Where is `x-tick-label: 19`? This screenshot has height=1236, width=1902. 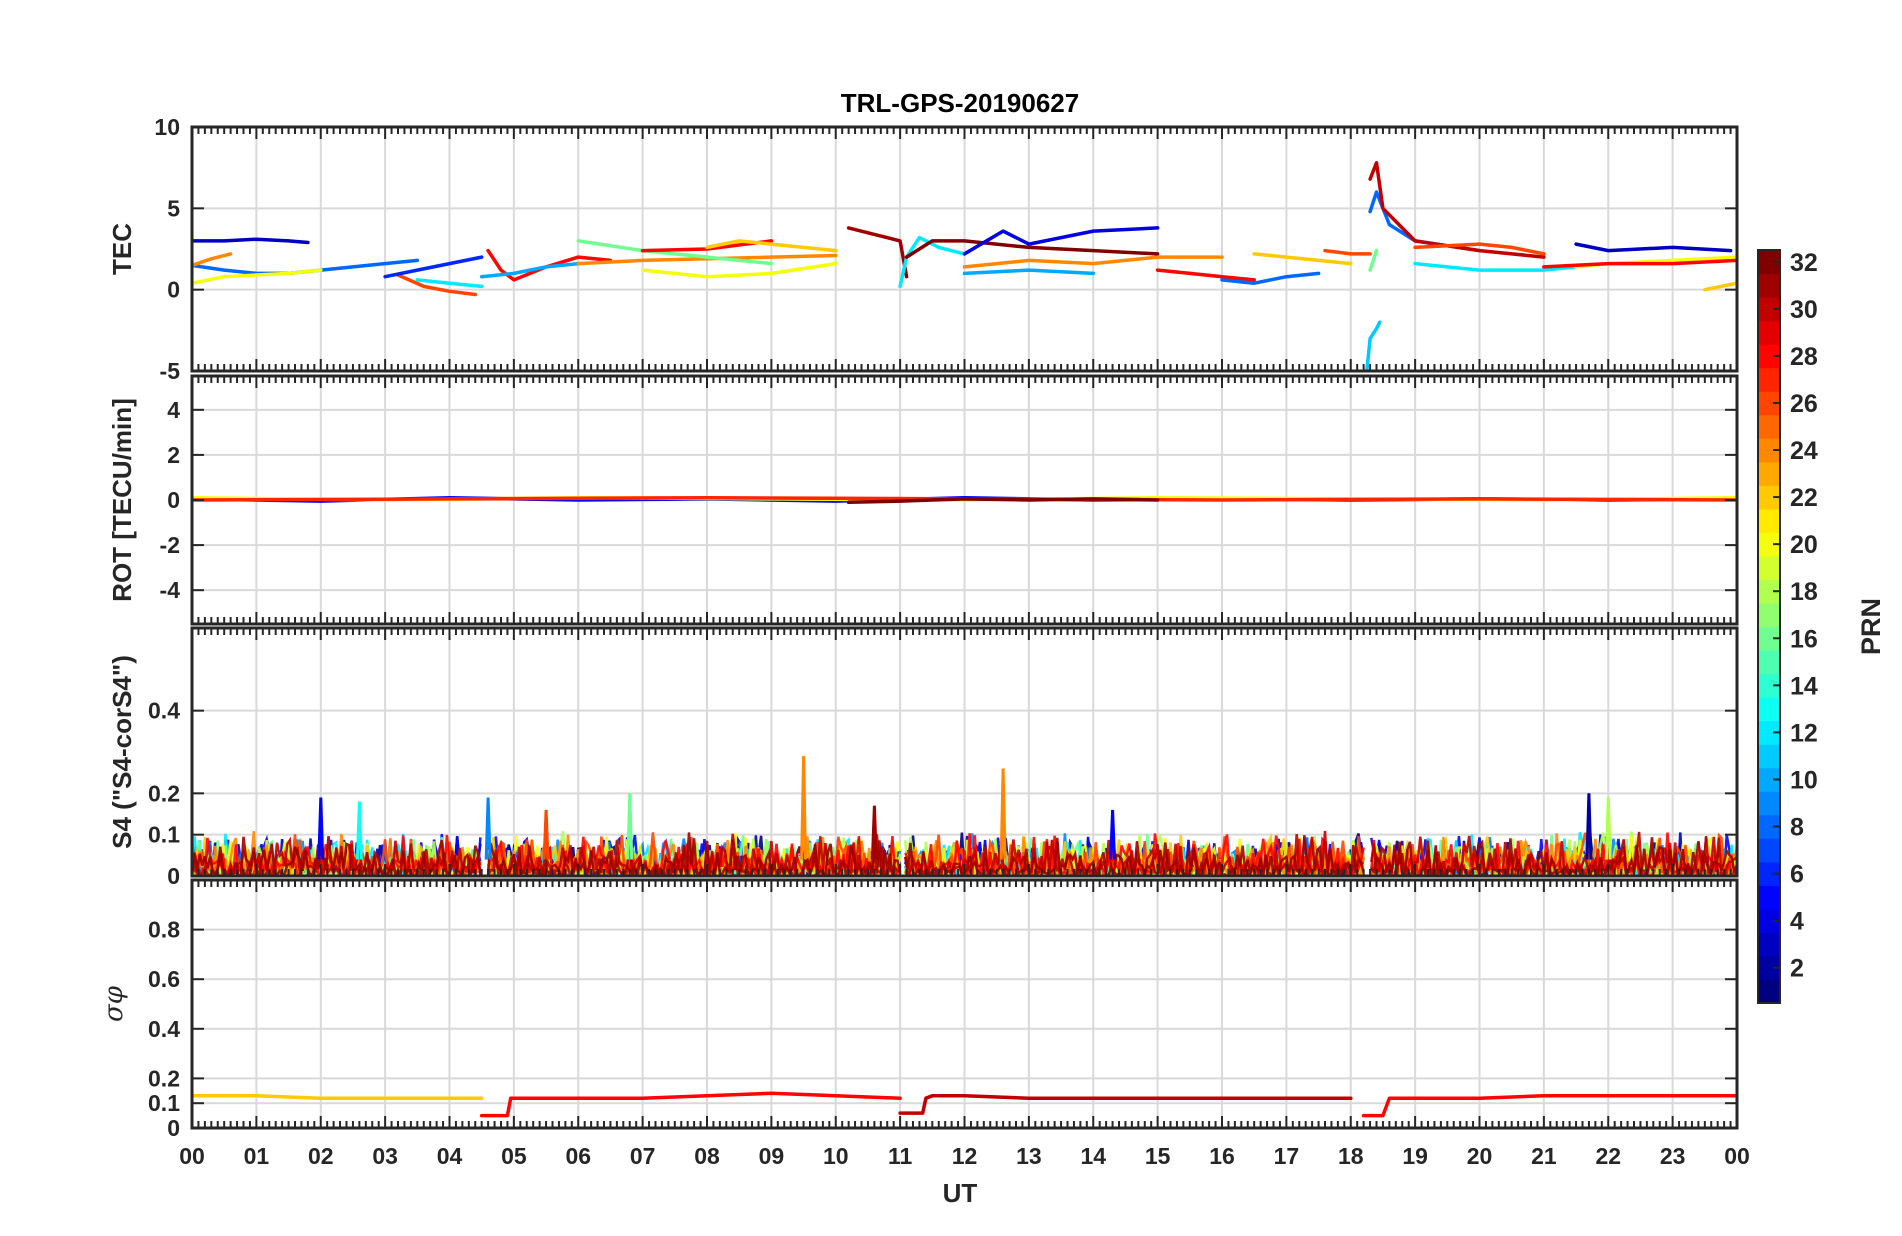 x-tick-label: 19 is located at coordinates (1415, 1156).